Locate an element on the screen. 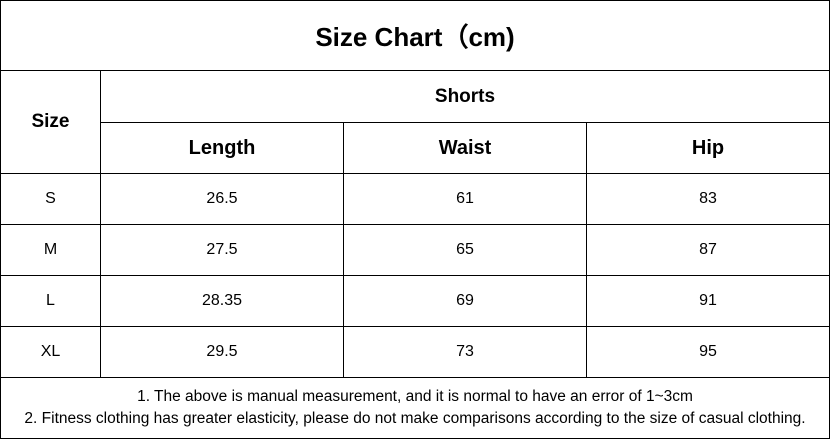 The image size is (830, 439). waist-cell: 61 is located at coordinates (465, 199).